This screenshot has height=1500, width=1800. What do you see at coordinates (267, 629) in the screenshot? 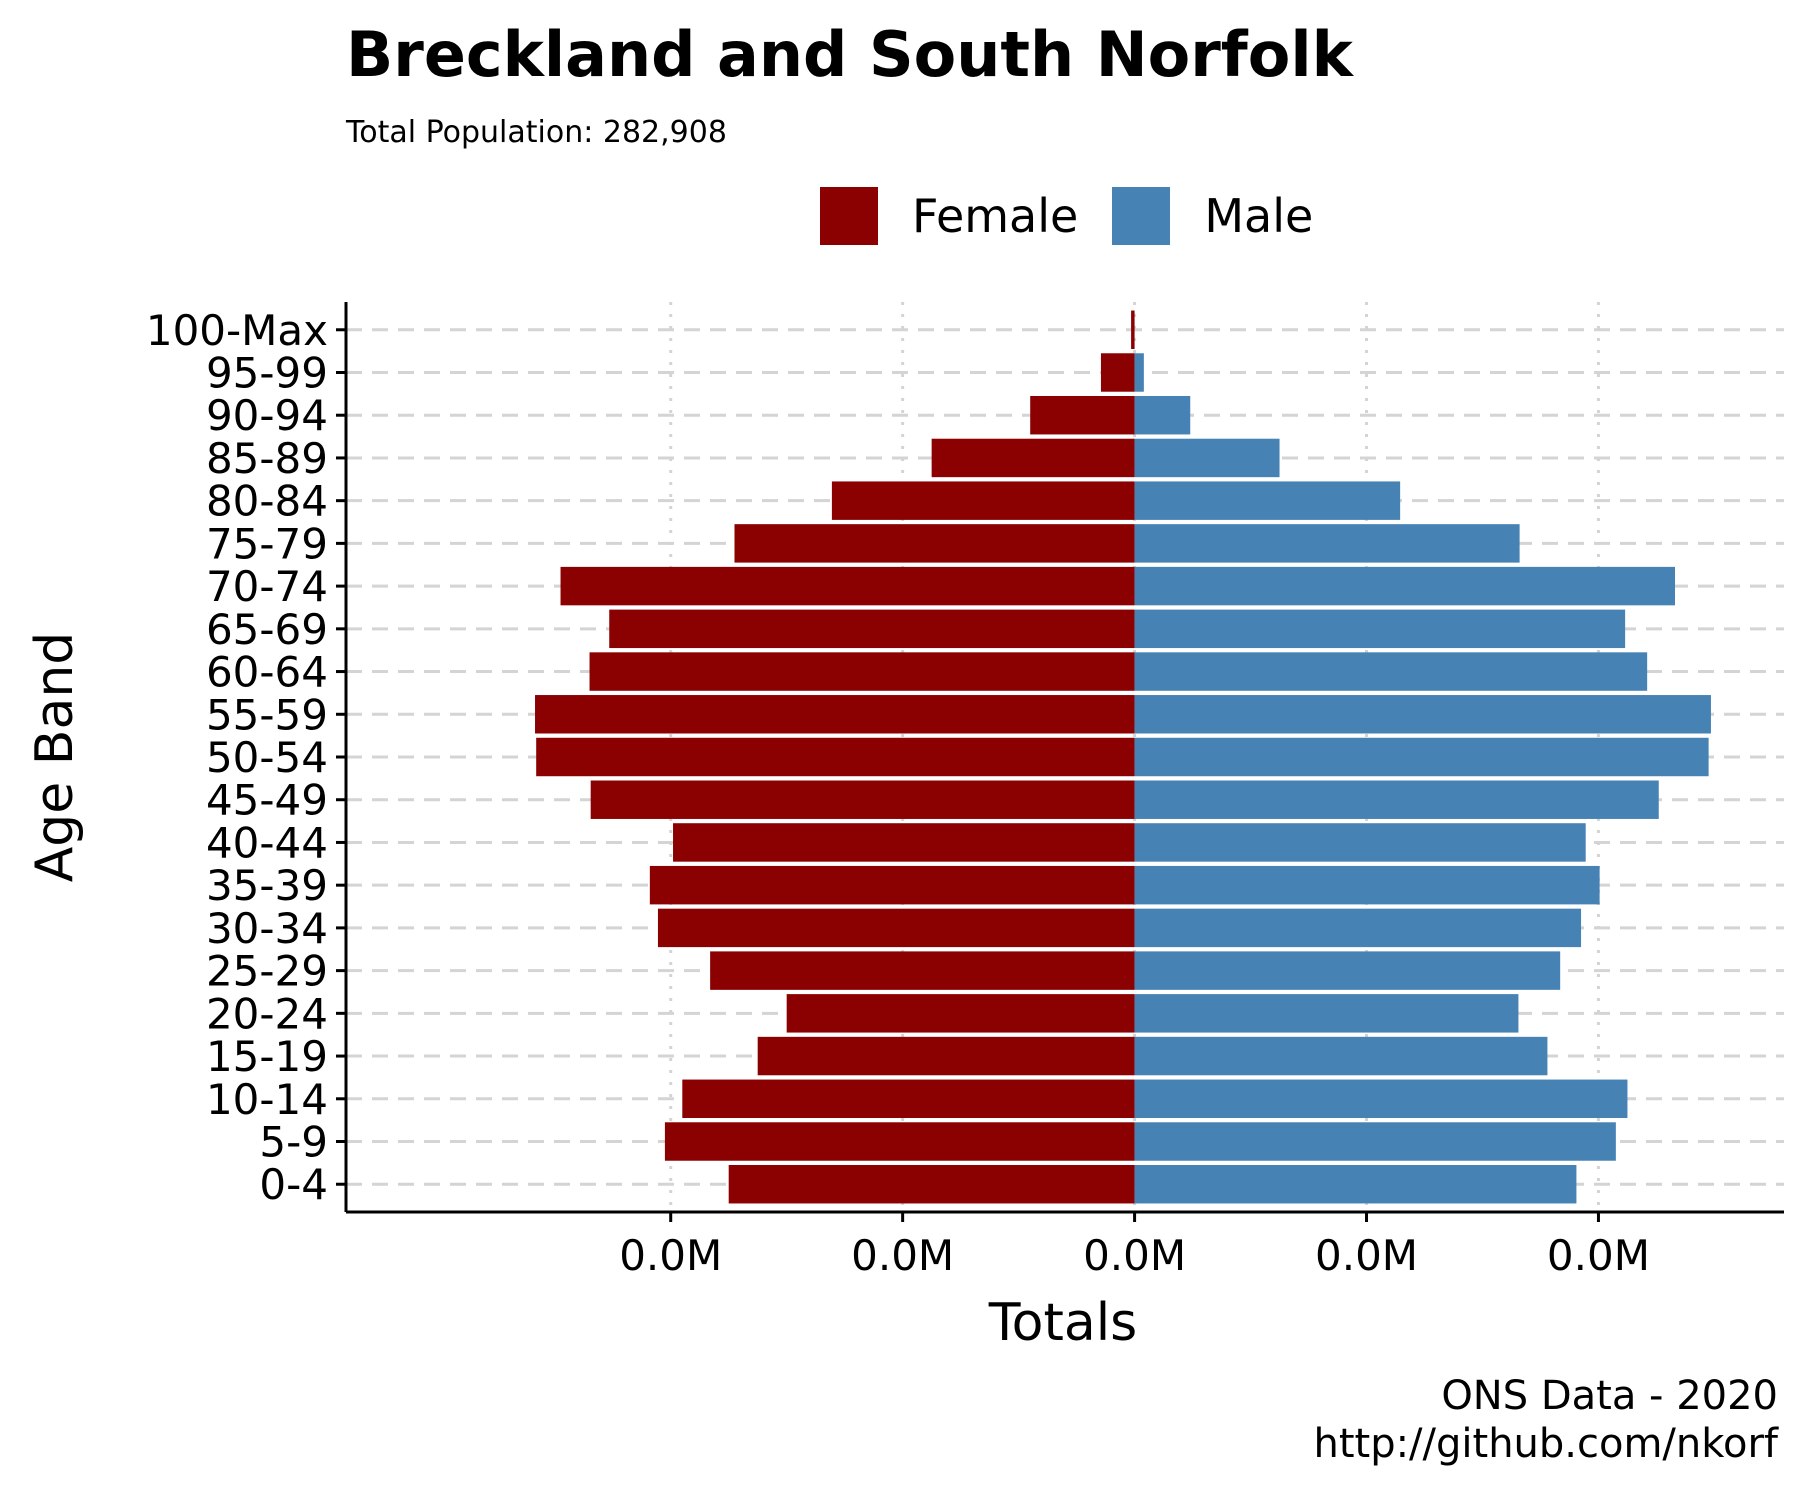
I see `y-tick-label: 65-69` at bounding box center [267, 629].